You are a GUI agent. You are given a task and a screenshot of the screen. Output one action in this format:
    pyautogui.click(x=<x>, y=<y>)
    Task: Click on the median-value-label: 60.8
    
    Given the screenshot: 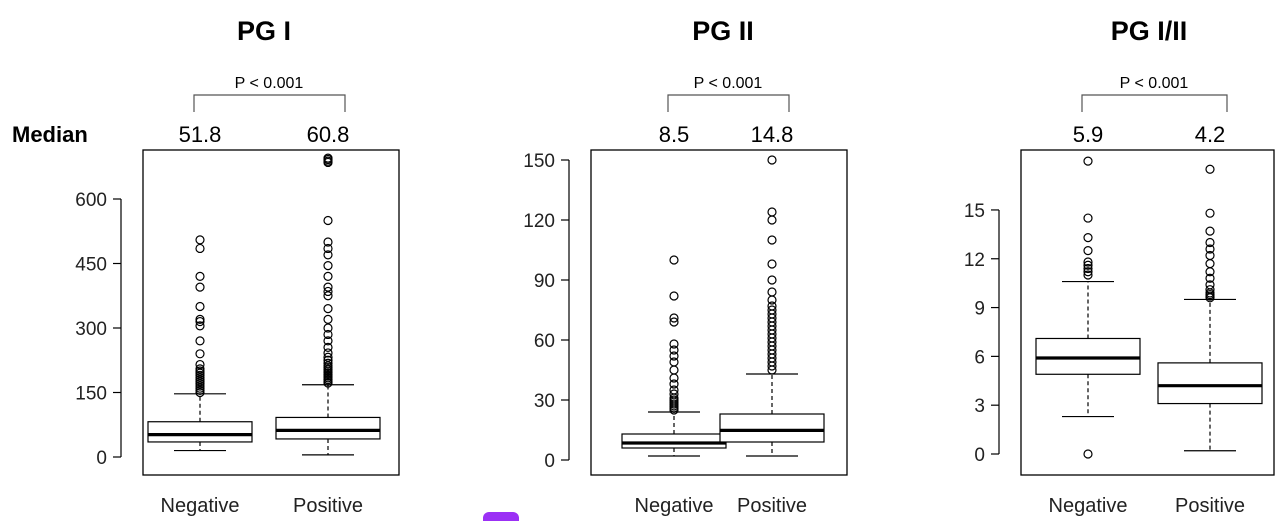 What is the action you would take?
    pyautogui.click(x=328, y=134)
    